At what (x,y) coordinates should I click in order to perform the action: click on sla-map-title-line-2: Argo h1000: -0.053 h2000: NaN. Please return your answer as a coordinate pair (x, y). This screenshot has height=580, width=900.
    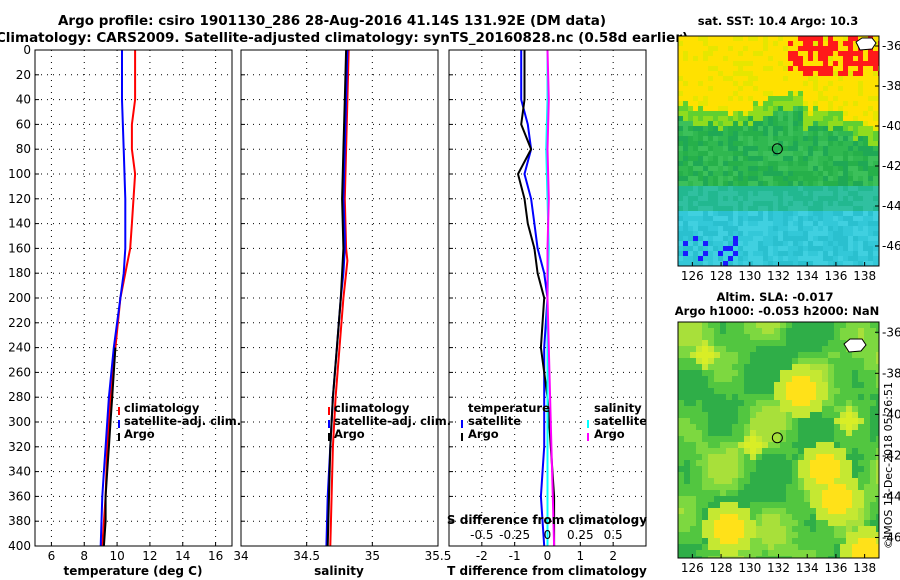
    Looking at the image, I should click on (777, 311).